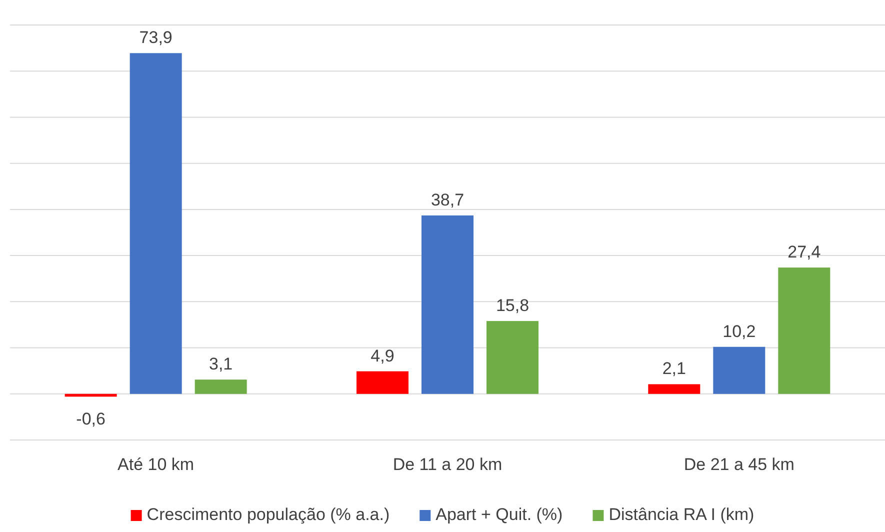 This screenshot has height=532, width=885. What do you see at coordinates (739, 464) in the screenshot?
I see `x-tick-label: De 21 a 45 km` at bounding box center [739, 464].